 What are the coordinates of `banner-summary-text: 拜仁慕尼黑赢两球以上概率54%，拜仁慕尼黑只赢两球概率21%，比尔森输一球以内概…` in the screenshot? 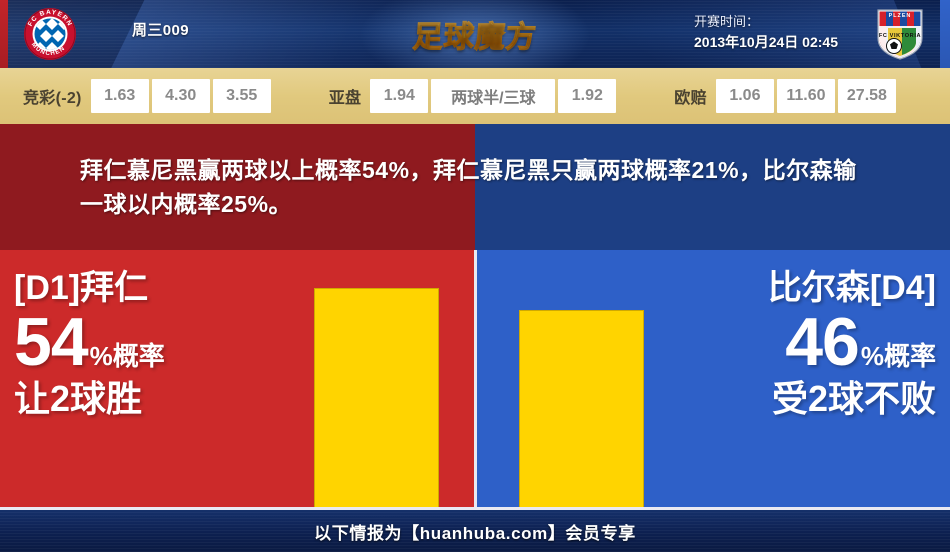 It's located at (468, 186).